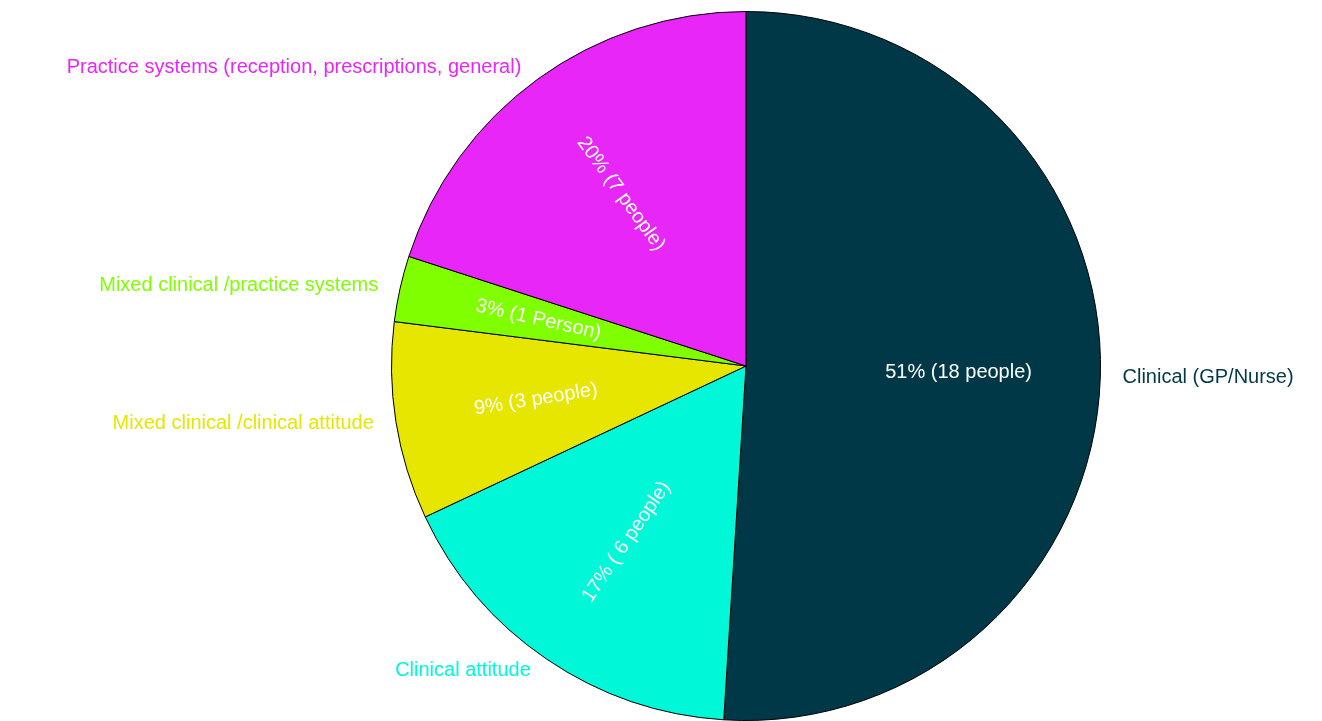 This screenshot has height=721, width=1322. I want to click on slice-label: Mixed clinical /clinical attitude, so click(243, 422).